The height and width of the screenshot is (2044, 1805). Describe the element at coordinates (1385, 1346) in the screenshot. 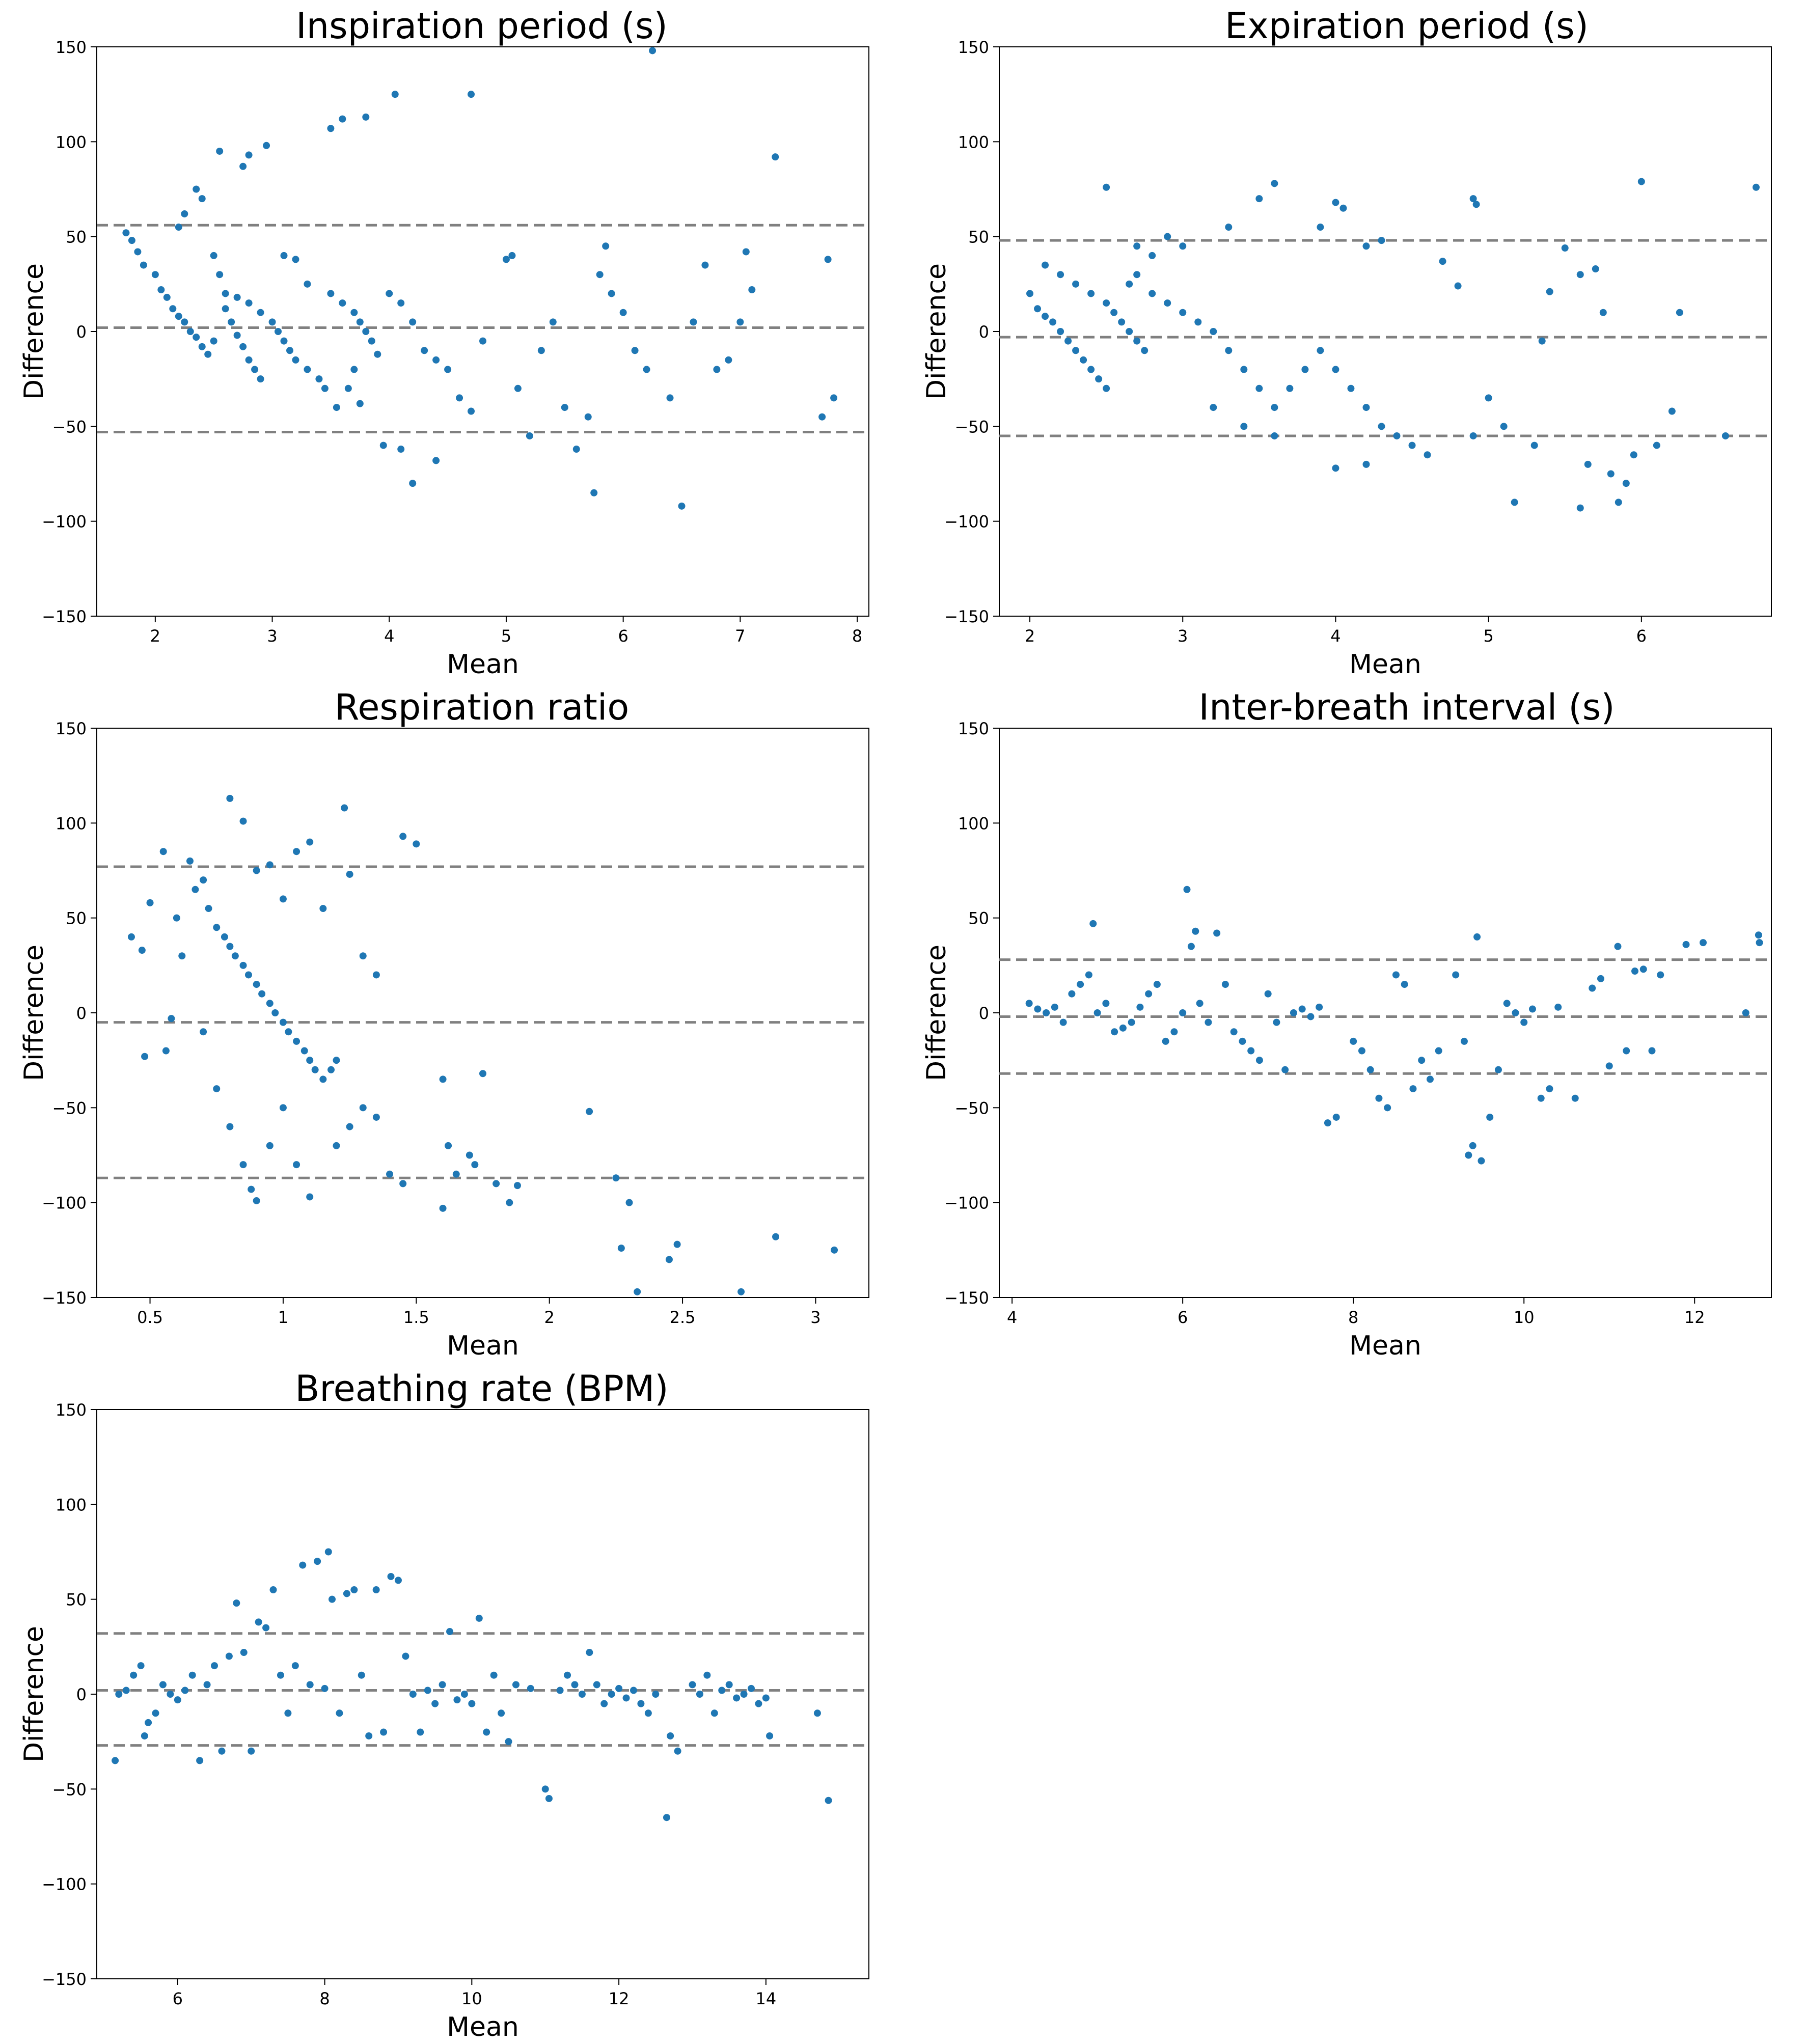

I see `x-axis-label: Mean` at that location.